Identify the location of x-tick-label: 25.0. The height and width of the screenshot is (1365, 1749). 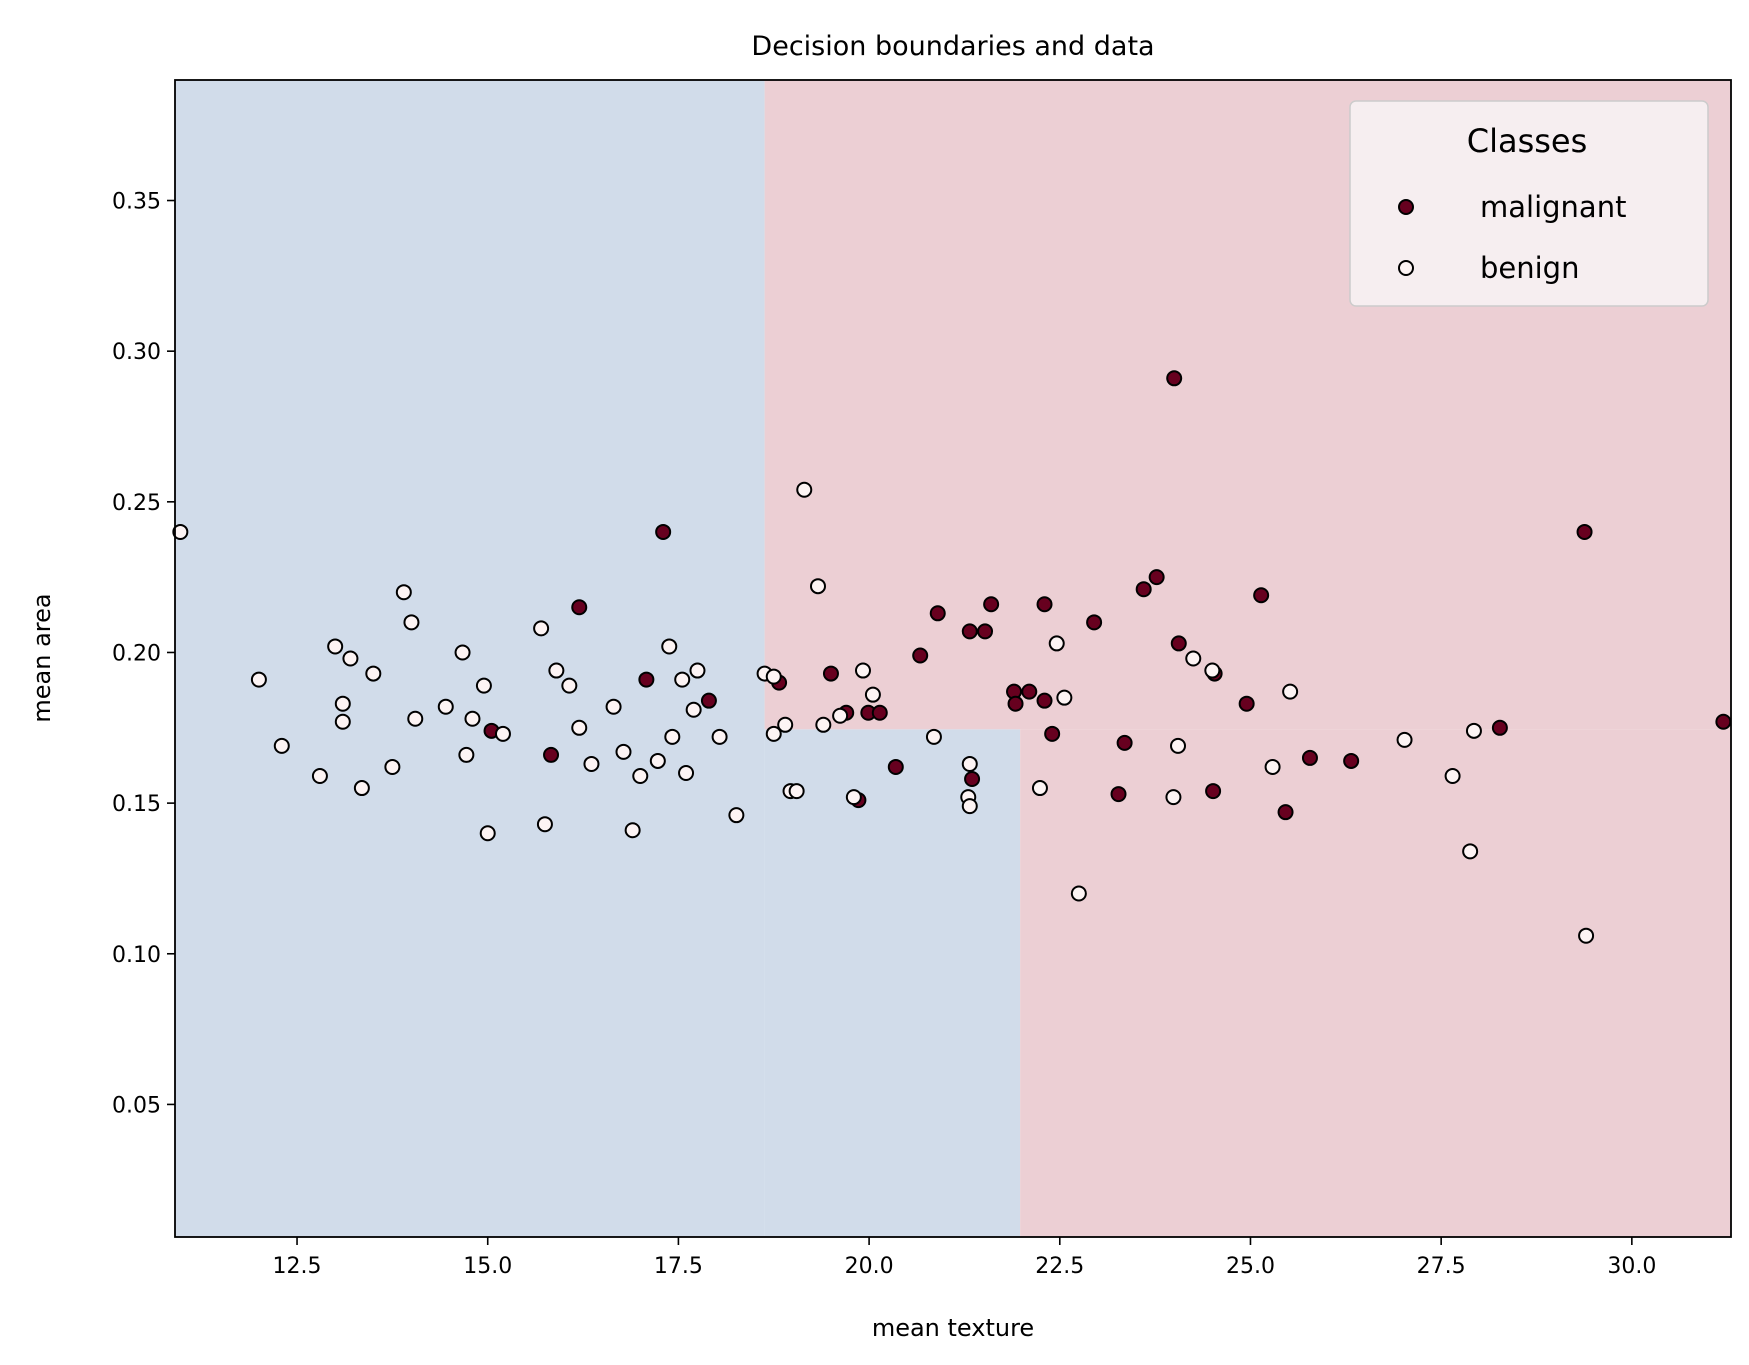
(1250, 1266).